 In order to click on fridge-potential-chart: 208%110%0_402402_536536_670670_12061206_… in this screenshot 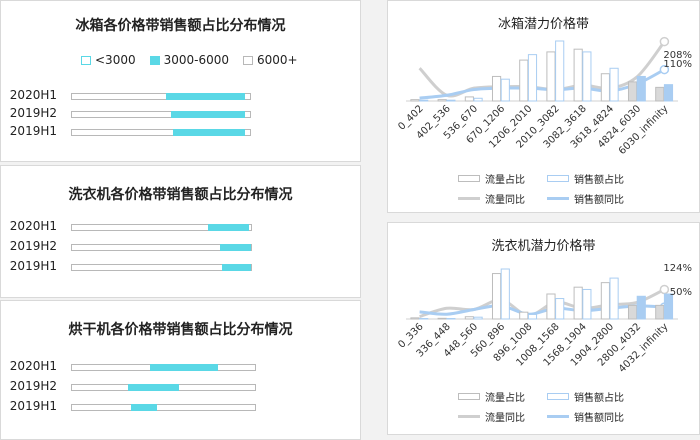, I will do `click(544, 96)`.